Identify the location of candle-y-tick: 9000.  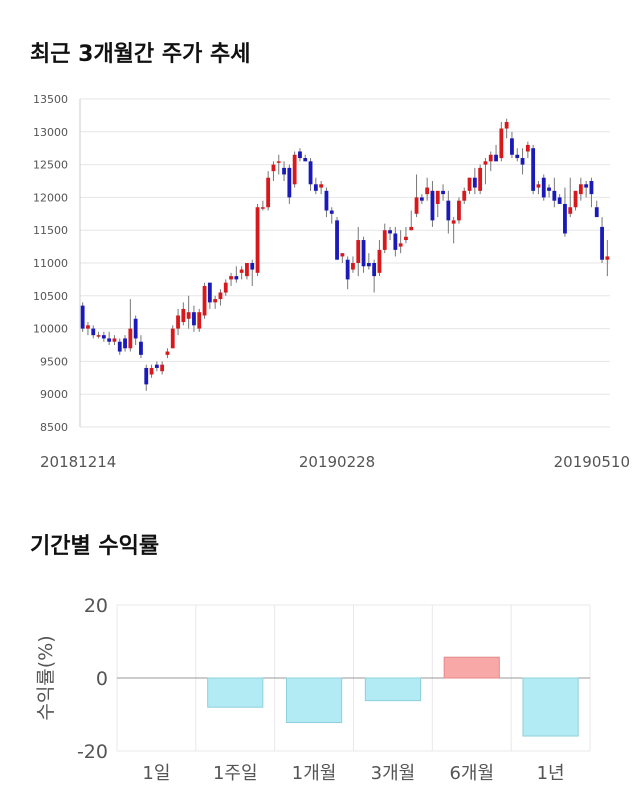
(54, 394).